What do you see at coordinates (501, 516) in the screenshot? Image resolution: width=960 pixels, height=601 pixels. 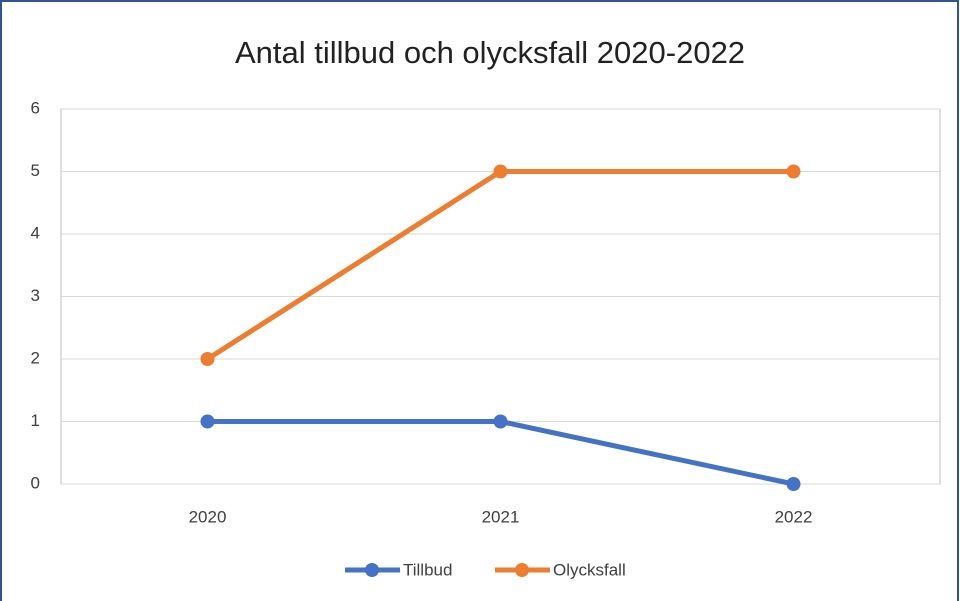 I see `x-tick-label: 2021` at bounding box center [501, 516].